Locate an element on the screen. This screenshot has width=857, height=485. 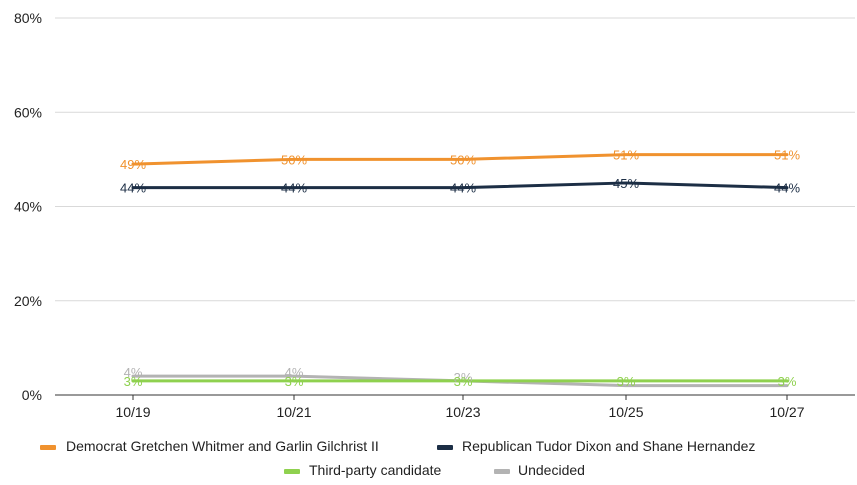
x-tick-label: 10/21 is located at coordinates (293, 412).